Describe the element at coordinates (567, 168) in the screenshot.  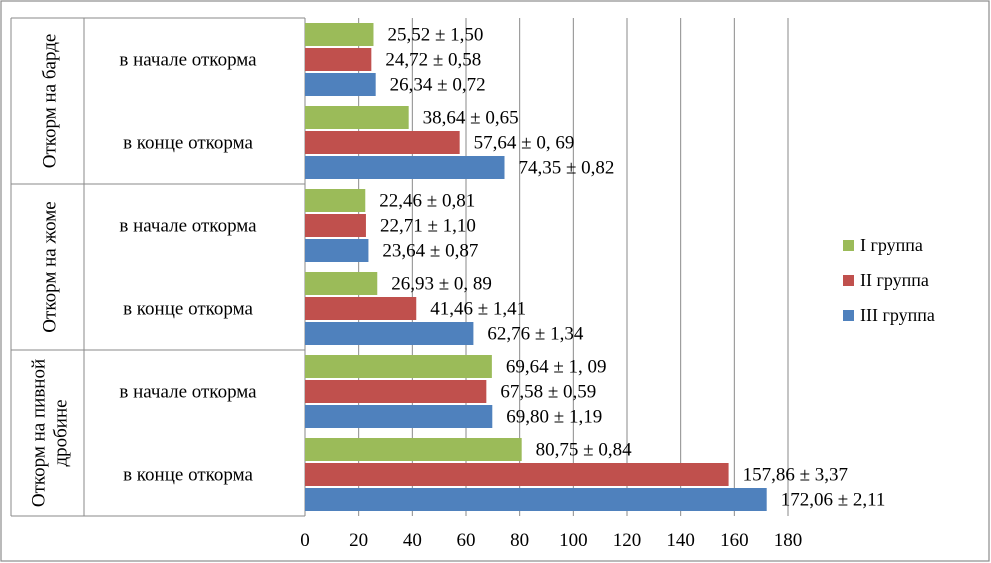
I see `data-label: 74,35 ± 0,82` at that location.